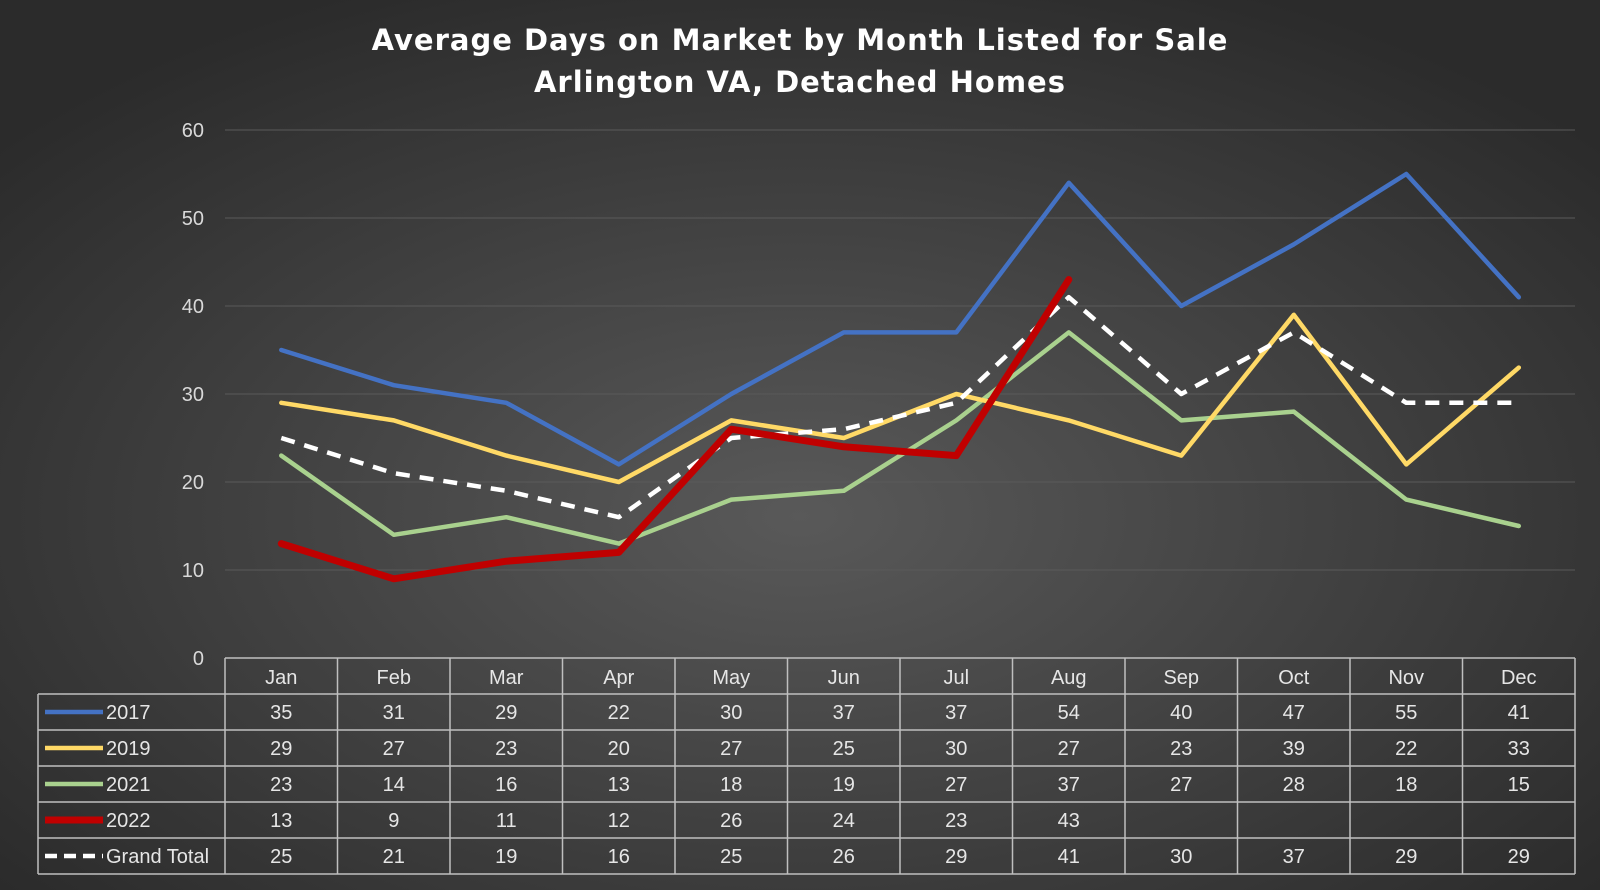  Describe the element at coordinates (1406, 678) in the screenshot. I see `x-tick-label: Nov` at that location.